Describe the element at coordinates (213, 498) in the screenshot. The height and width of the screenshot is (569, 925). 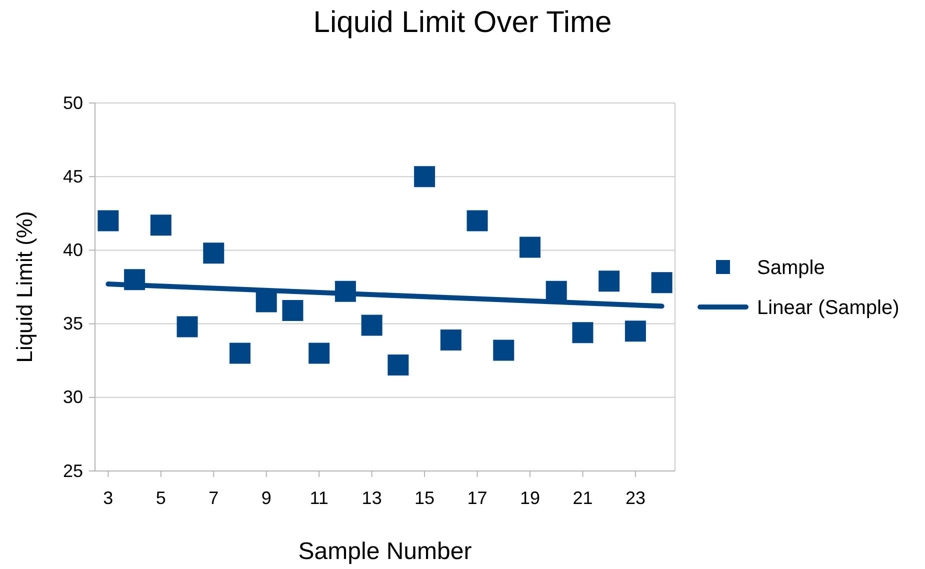
I see `x-tick-label: 7` at that location.